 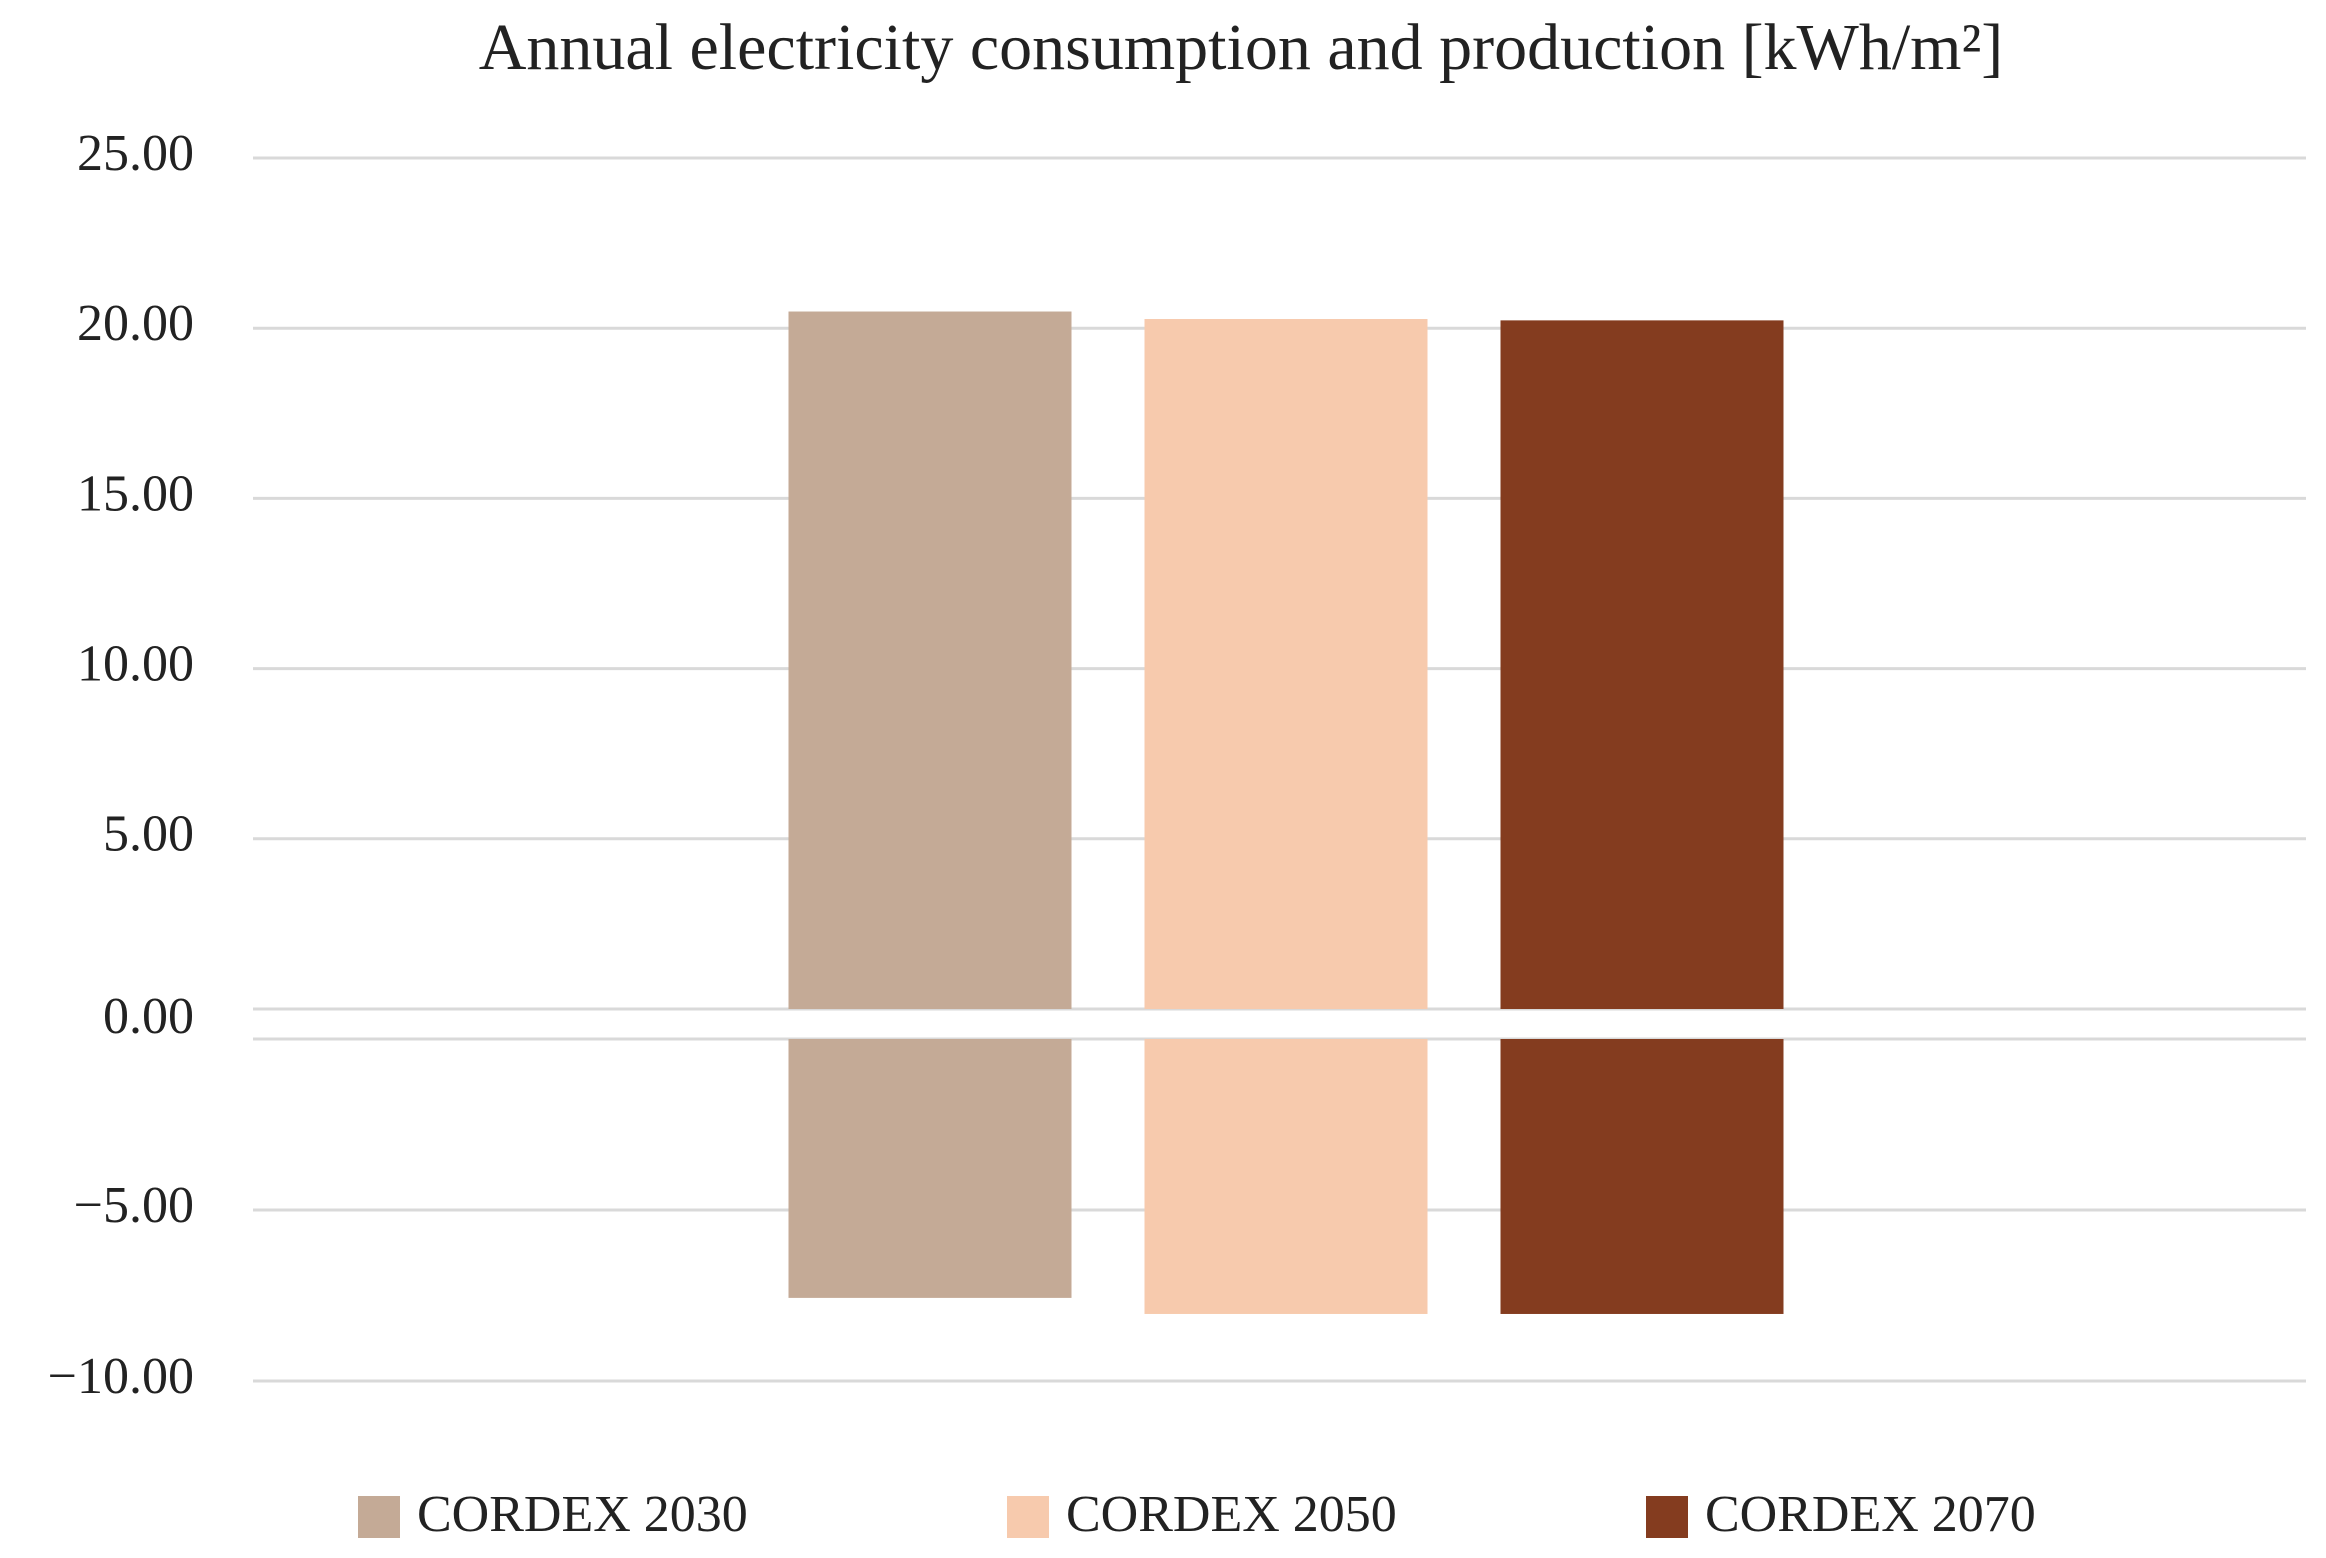 What do you see at coordinates (134, 1205) in the screenshot?
I see `y-tick-label: −5.00` at bounding box center [134, 1205].